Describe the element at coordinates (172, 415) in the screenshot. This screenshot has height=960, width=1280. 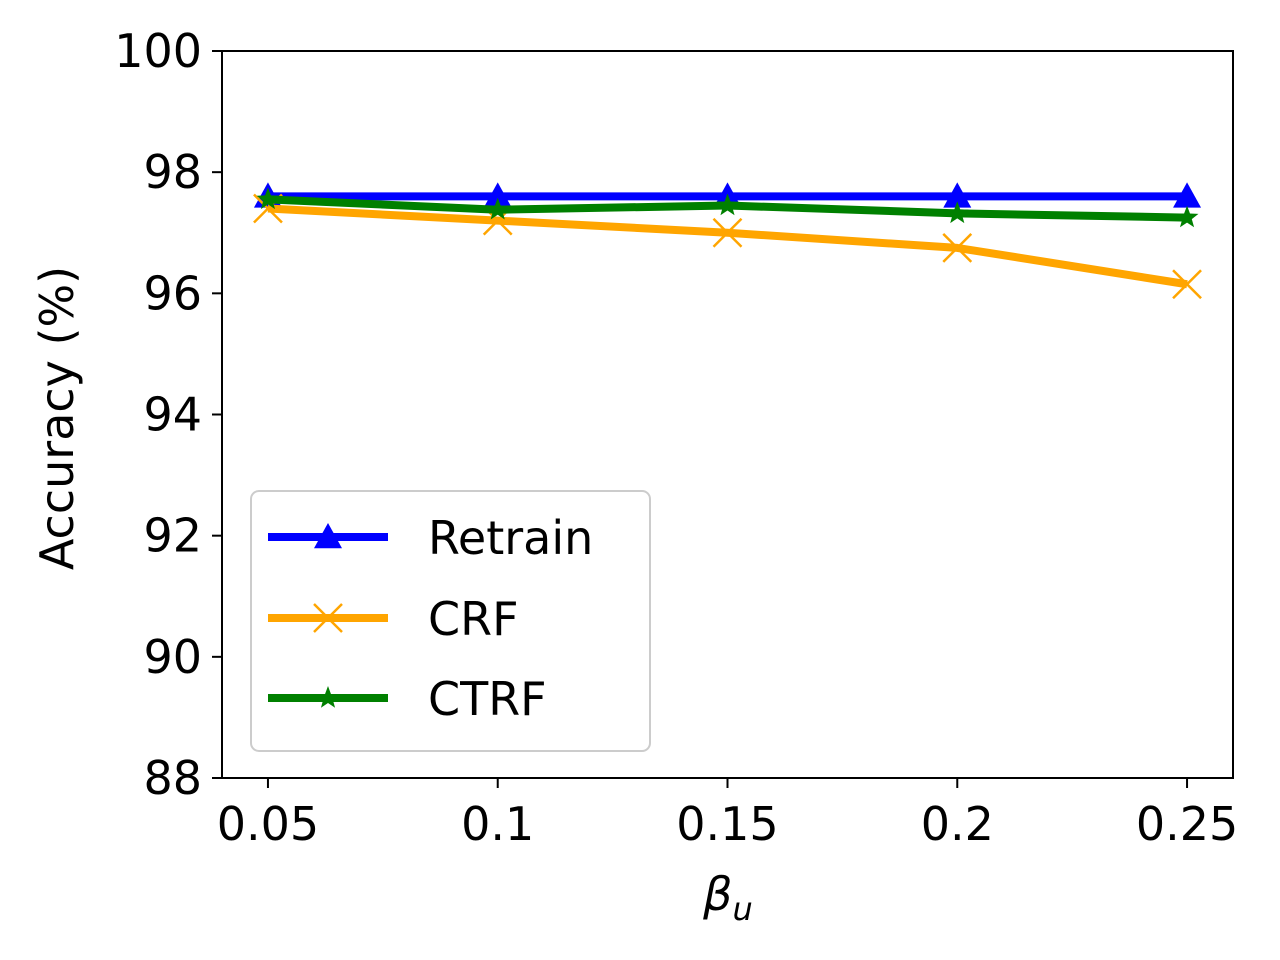
I see `y-tick-label: 94` at that location.